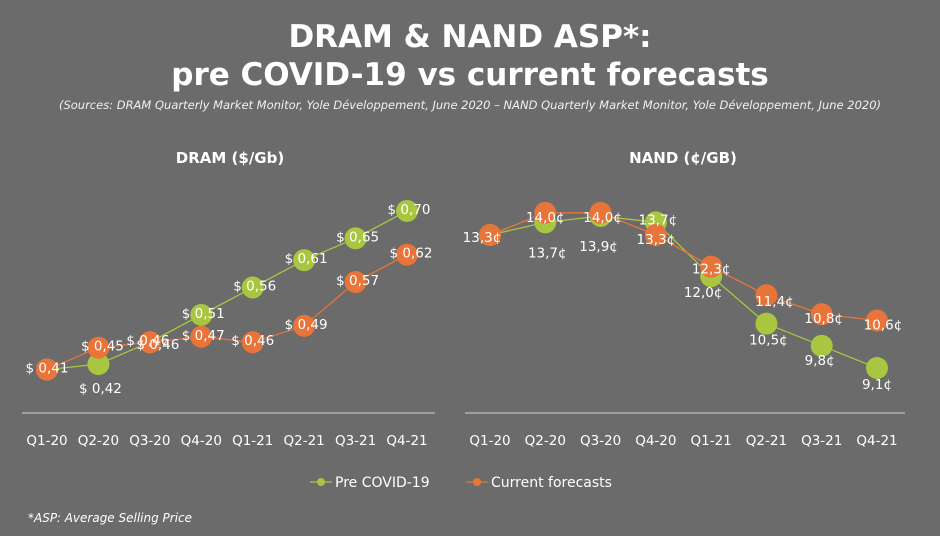  What do you see at coordinates (230, 158) in the screenshot?
I see `chart-title: DRAM ($/Gb)` at bounding box center [230, 158].